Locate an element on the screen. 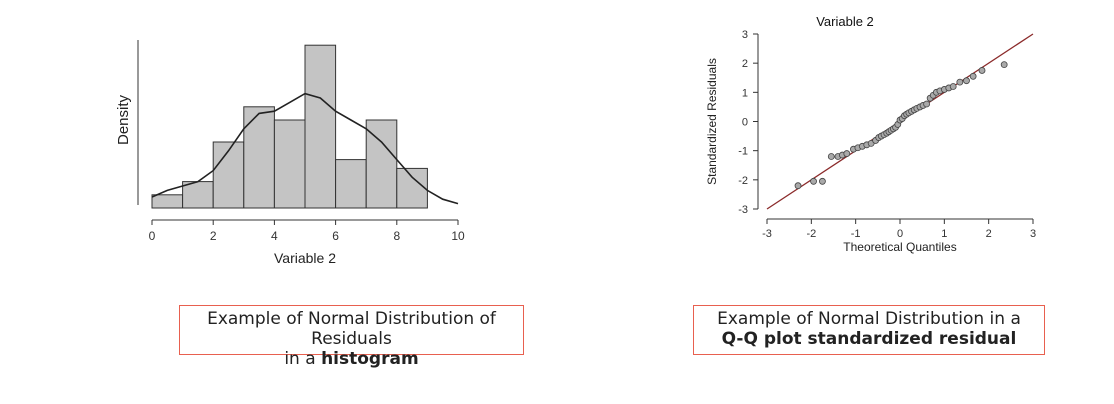  qq-y-tick-label: 2 is located at coordinates (745, 64).